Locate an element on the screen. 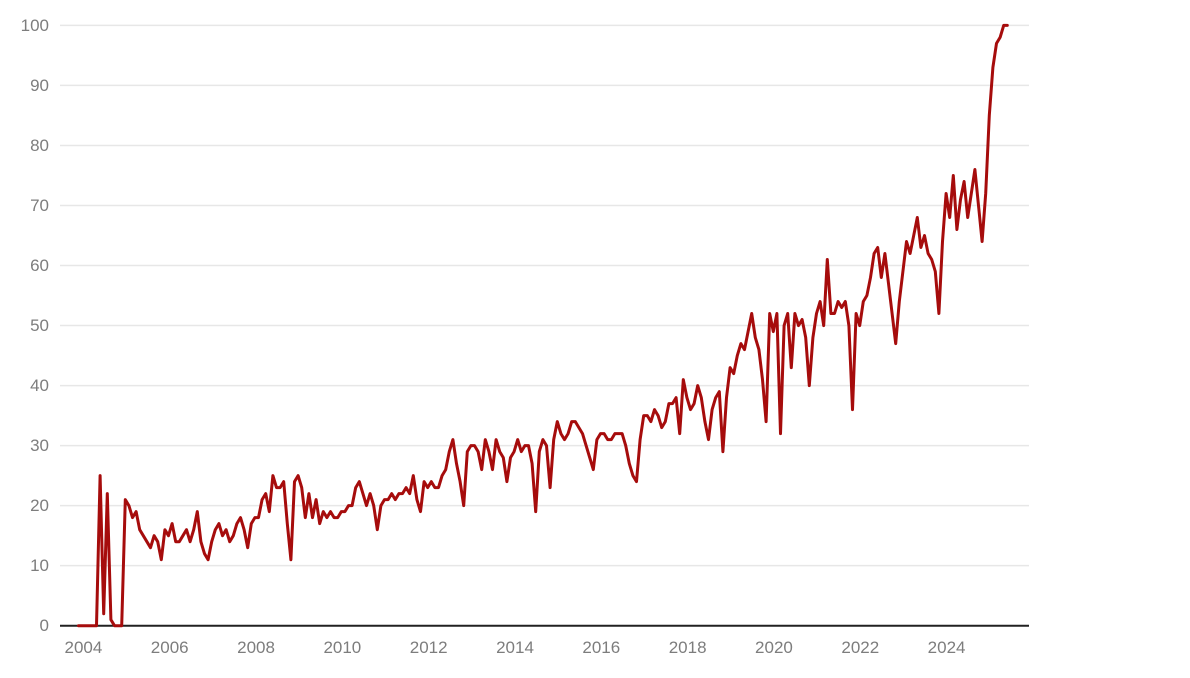  y-axis-tick-label: 40 is located at coordinates (39, 385).